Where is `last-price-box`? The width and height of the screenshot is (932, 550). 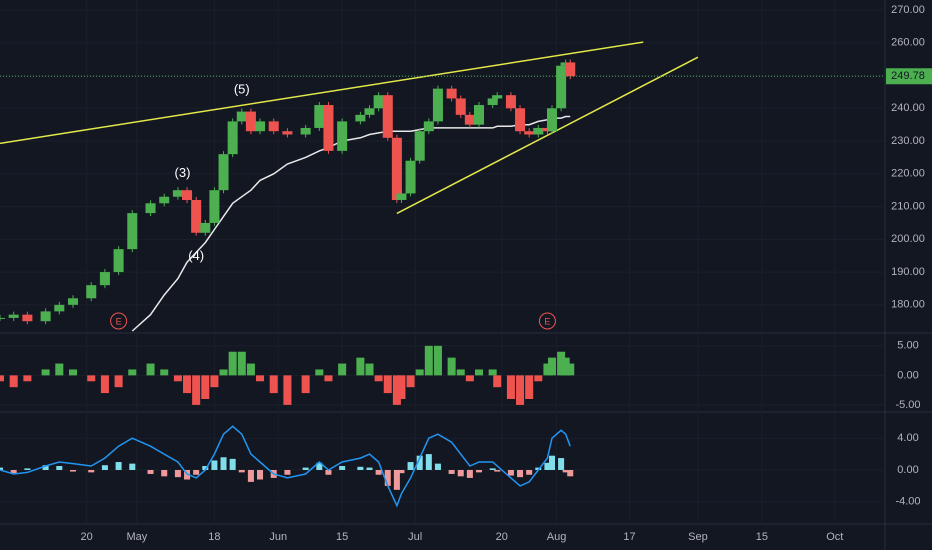 last-price-box is located at coordinates (909, 76).